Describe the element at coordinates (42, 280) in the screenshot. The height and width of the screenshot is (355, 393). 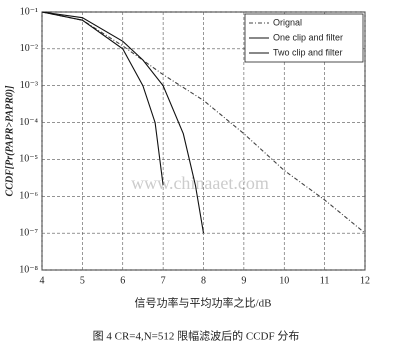
I see `x-tick-label: 4` at that location.